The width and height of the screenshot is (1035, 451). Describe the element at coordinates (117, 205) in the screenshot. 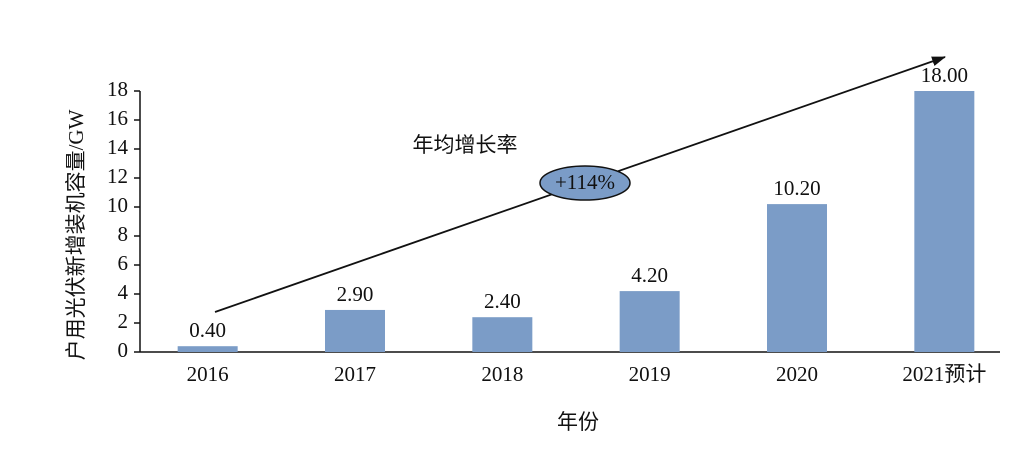

I see `y-tick-label: 10` at that location.